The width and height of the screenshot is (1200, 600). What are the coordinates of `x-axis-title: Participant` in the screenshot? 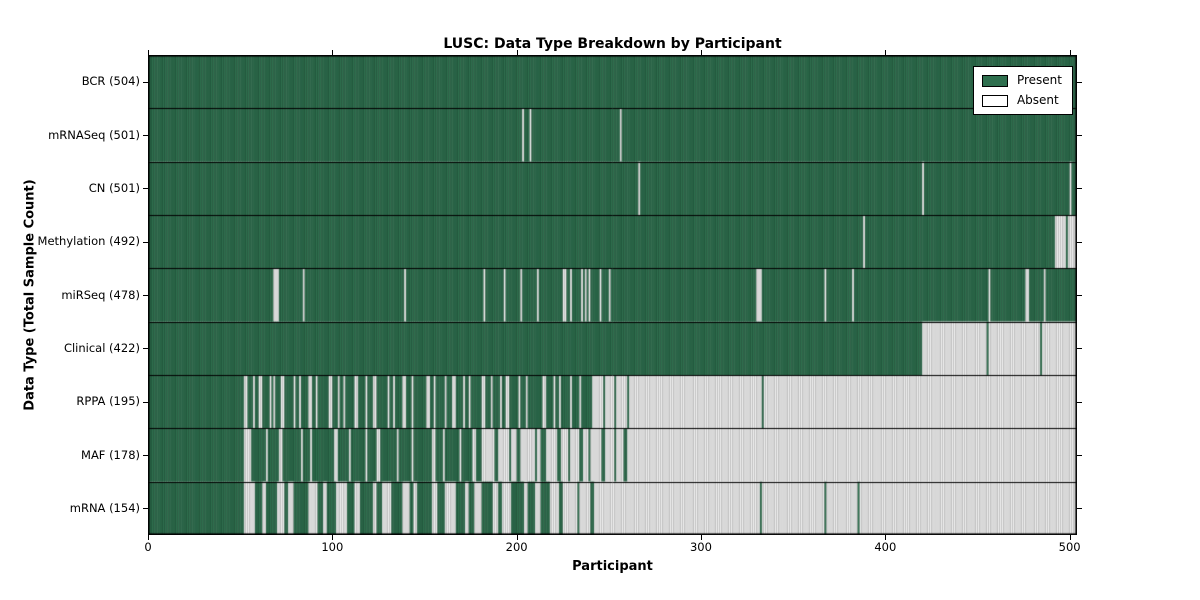 It's located at (612, 566).